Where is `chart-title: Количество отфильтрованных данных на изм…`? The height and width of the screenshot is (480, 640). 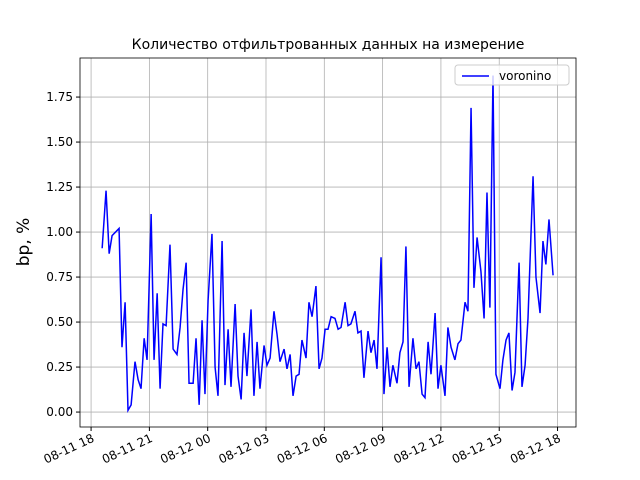
chart-title: Количество отфильтрованных данных на изм… is located at coordinates (328, 45).